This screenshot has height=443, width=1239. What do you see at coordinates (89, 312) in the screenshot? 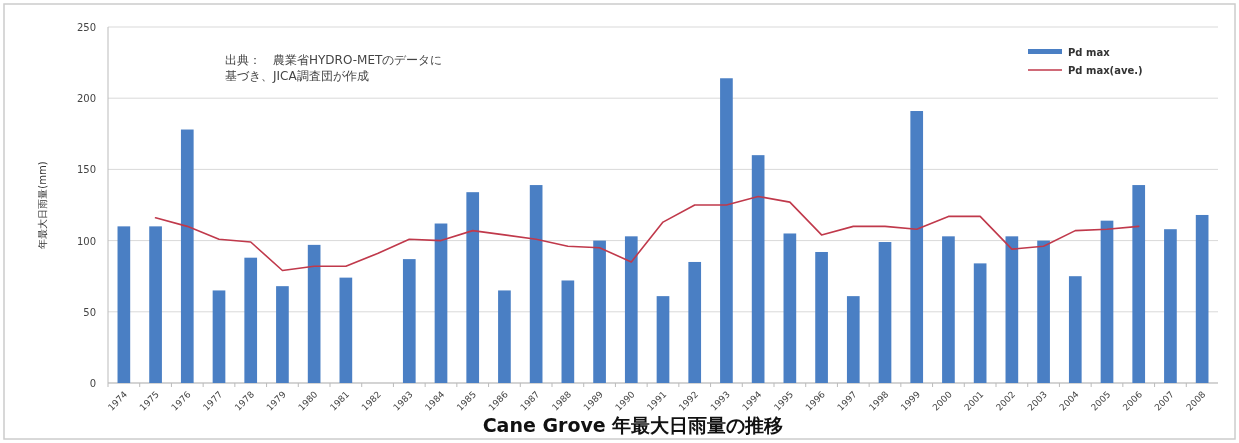
I see `y-tick-label: 50` at bounding box center [89, 312].